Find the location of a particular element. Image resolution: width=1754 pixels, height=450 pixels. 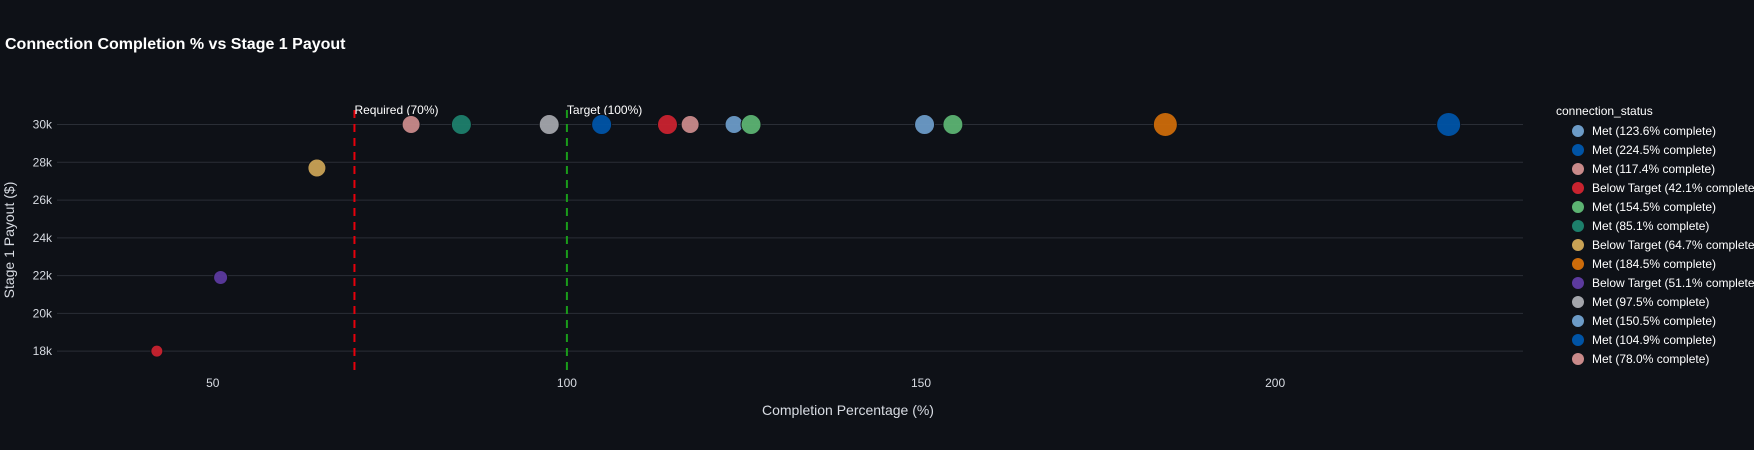

legend-item: Met (78.0% complete) is located at coordinates (1640, 359).